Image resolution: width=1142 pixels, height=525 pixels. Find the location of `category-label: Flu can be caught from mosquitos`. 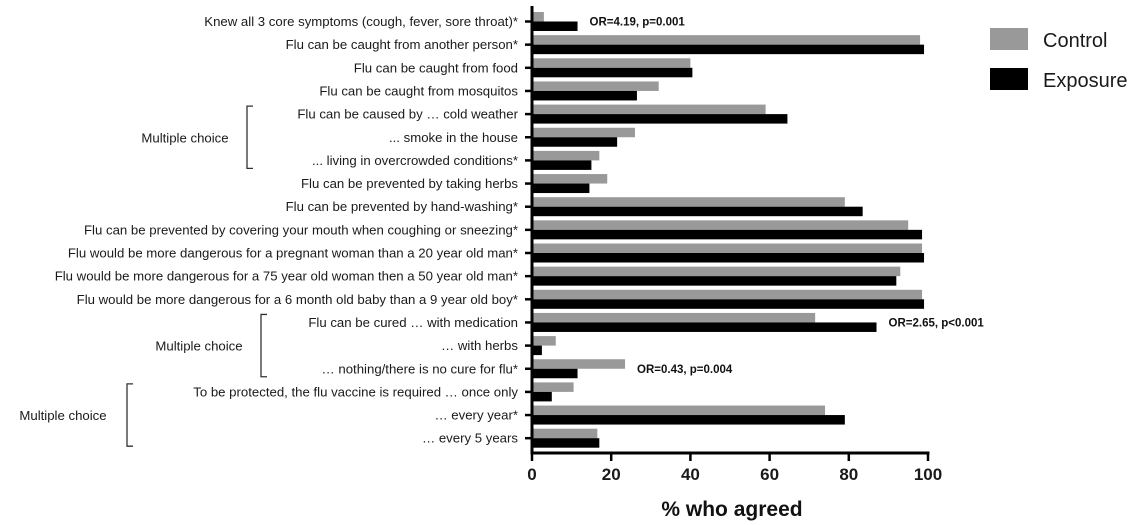

category-label: Flu can be caught from mosquitos is located at coordinates (418, 90).